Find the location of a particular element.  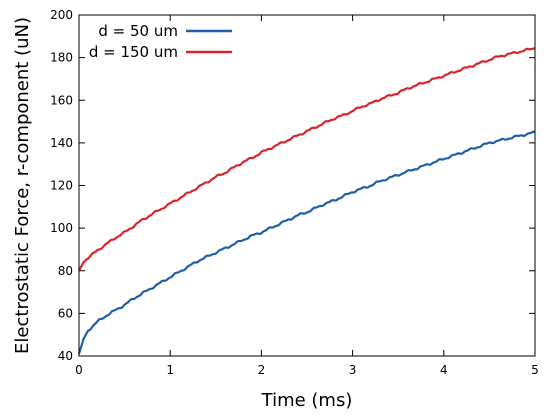

y-tick-label: 120 is located at coordinates (61, 186).